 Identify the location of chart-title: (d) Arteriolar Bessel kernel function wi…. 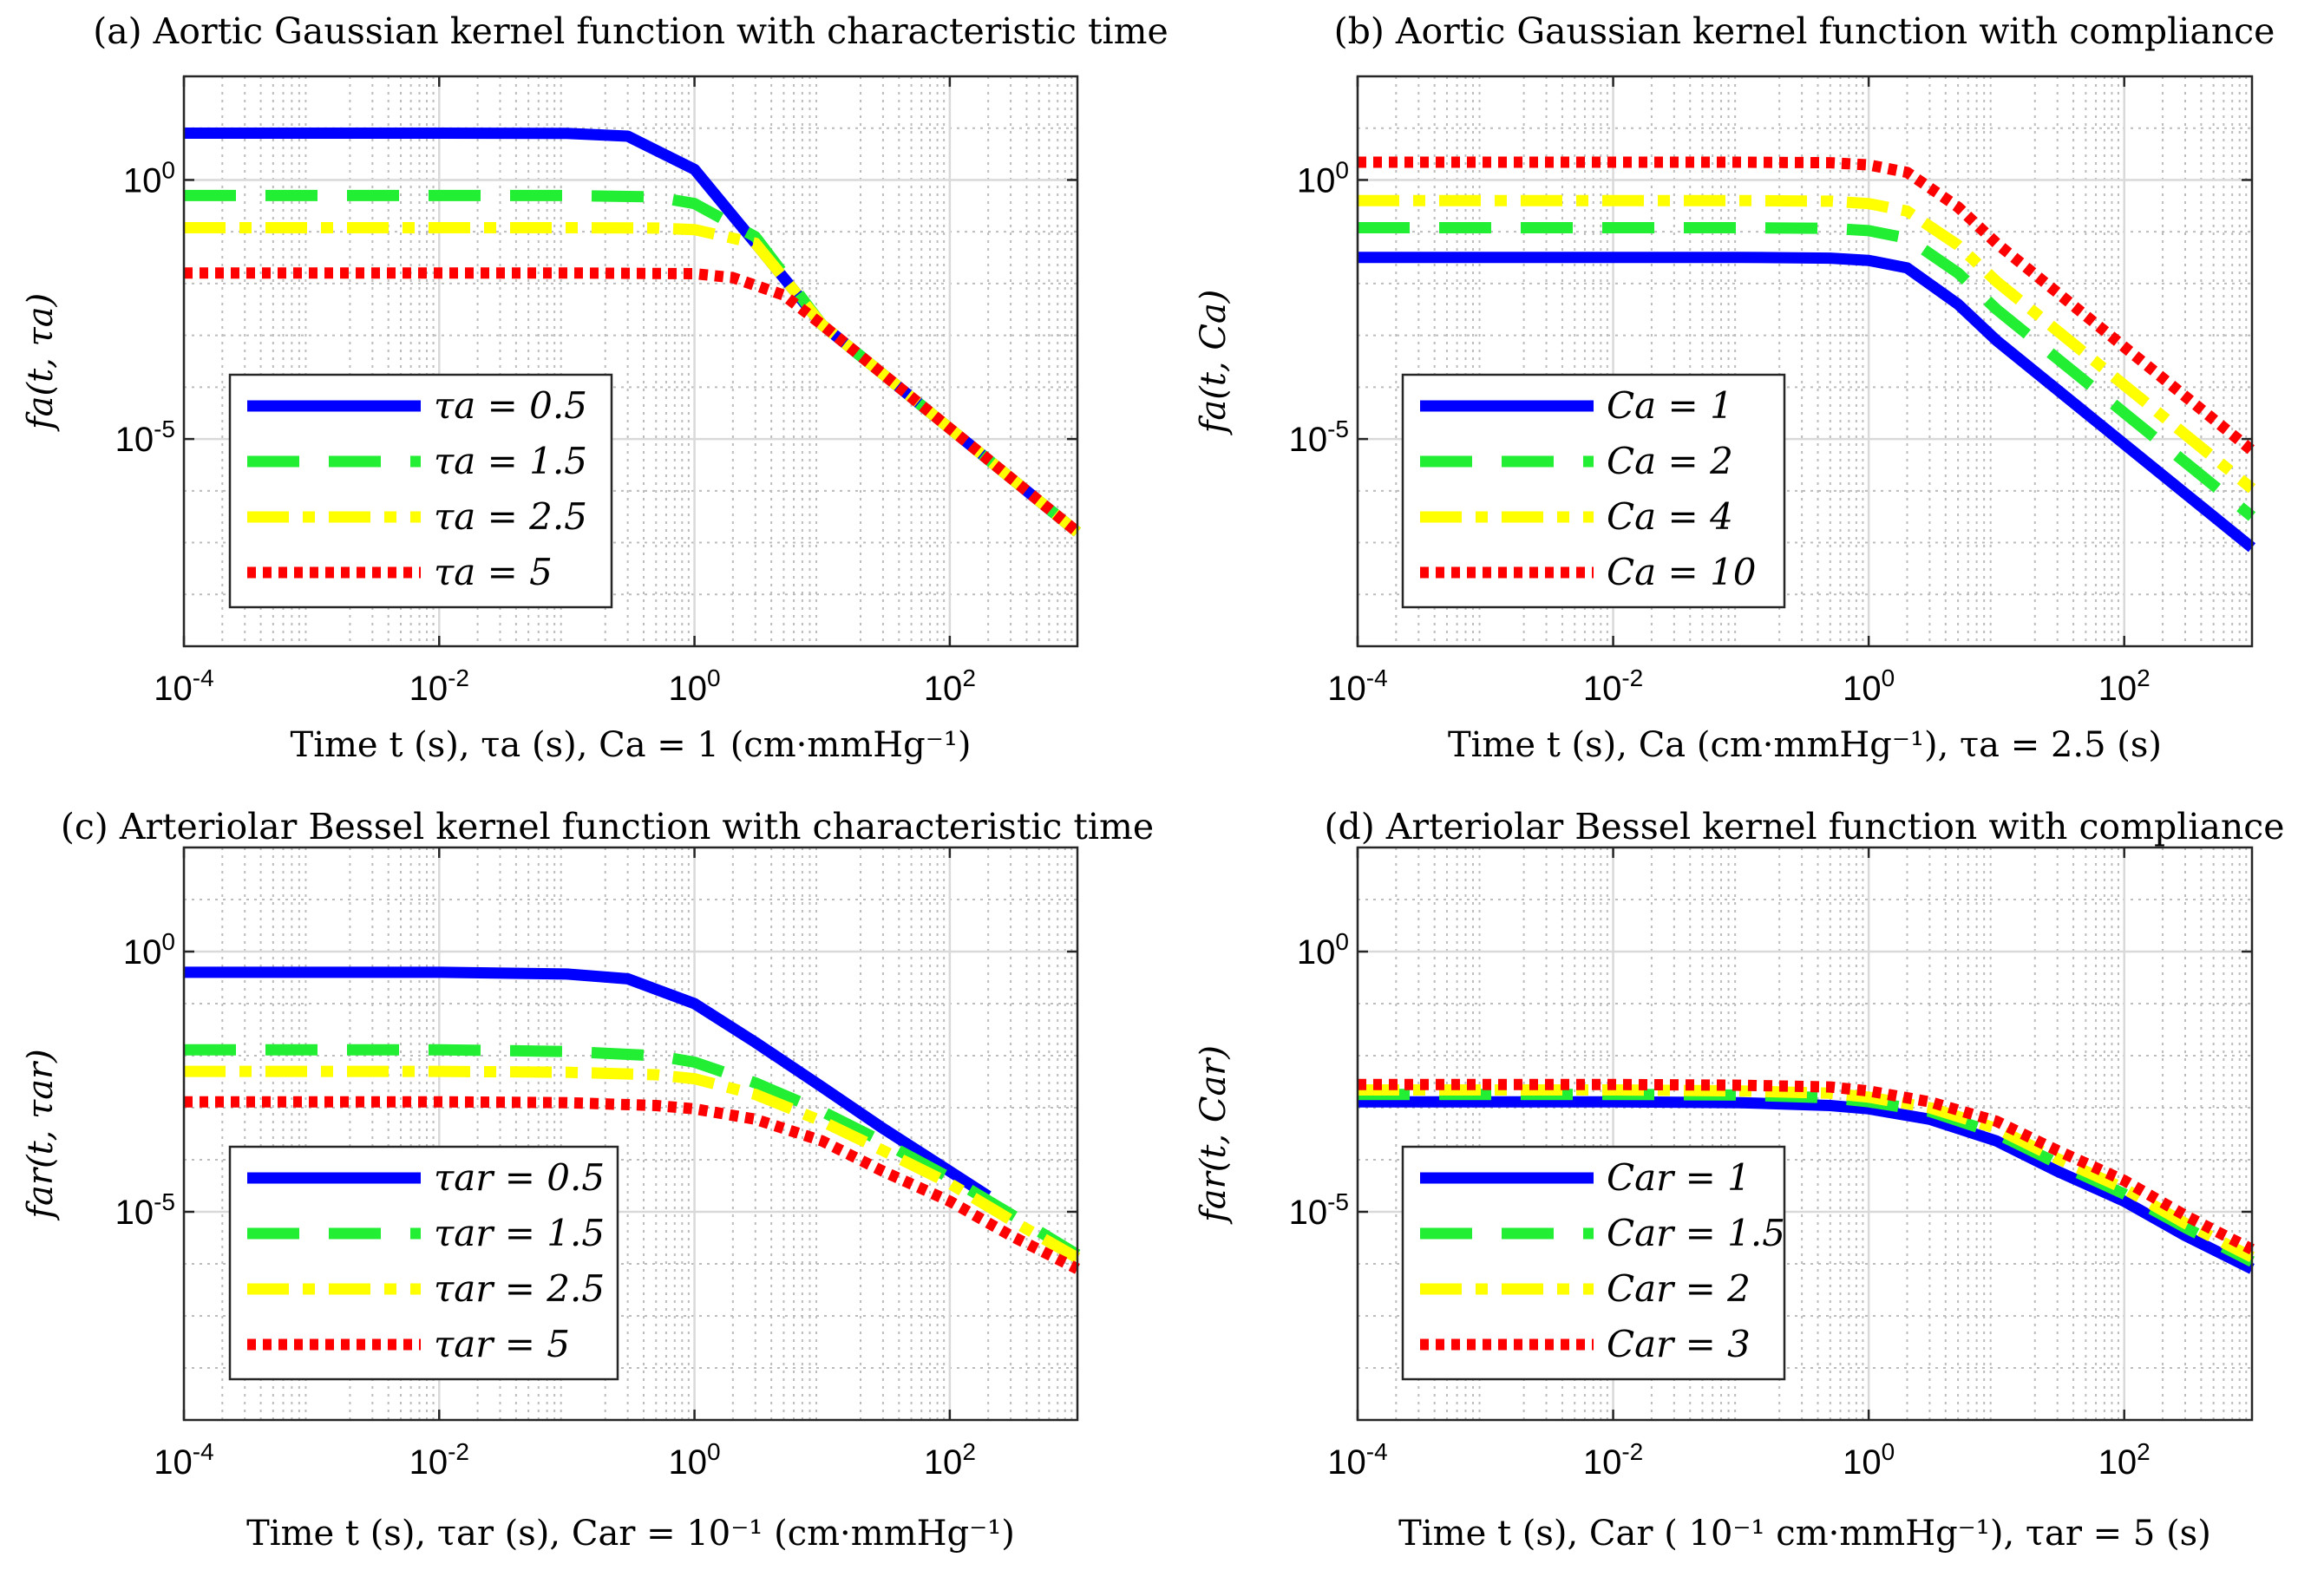
(1804, 827).